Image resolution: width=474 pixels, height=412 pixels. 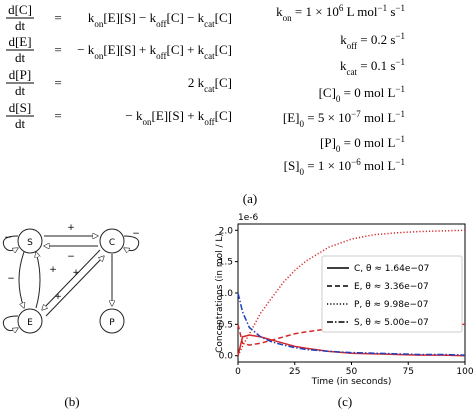 What do you see at coordinates (341, 8) in the screenshot?
I see `superscript: 6` at bounding box center [341, 8].